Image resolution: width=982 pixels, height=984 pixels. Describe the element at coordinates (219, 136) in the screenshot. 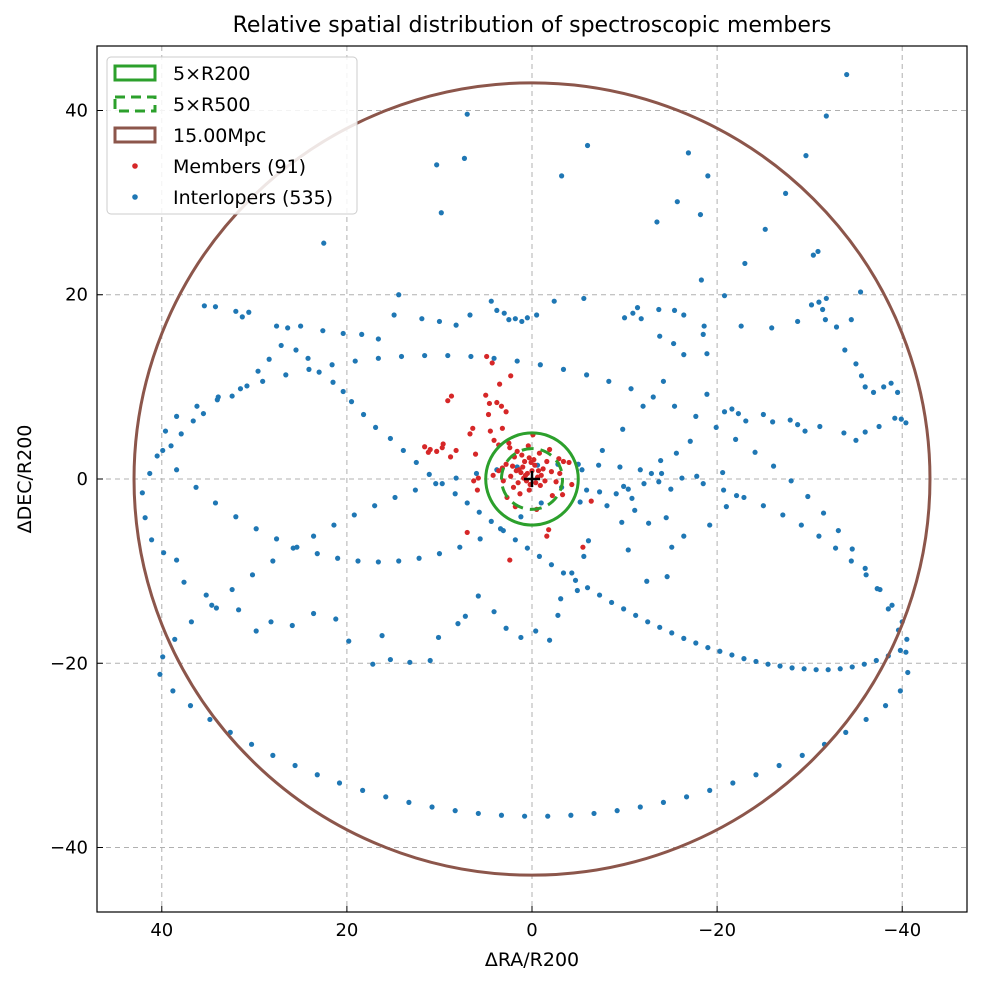

I see `legend-label-2: 15.00Mpc` at that location.